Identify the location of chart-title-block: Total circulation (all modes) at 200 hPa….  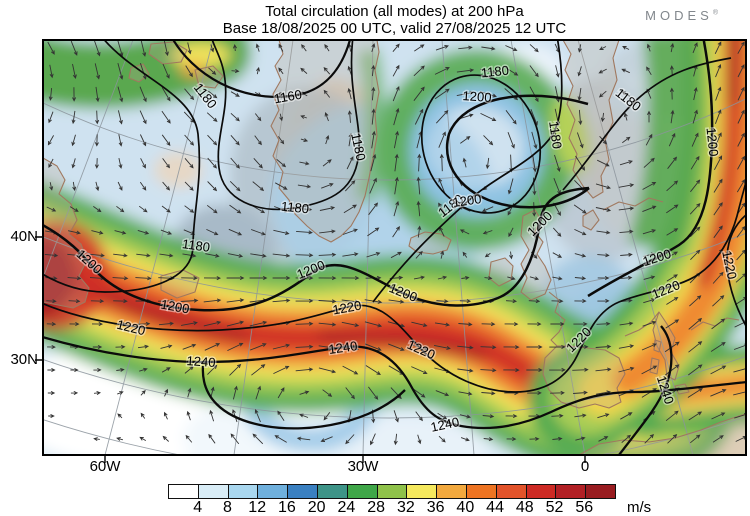
(394, 20).